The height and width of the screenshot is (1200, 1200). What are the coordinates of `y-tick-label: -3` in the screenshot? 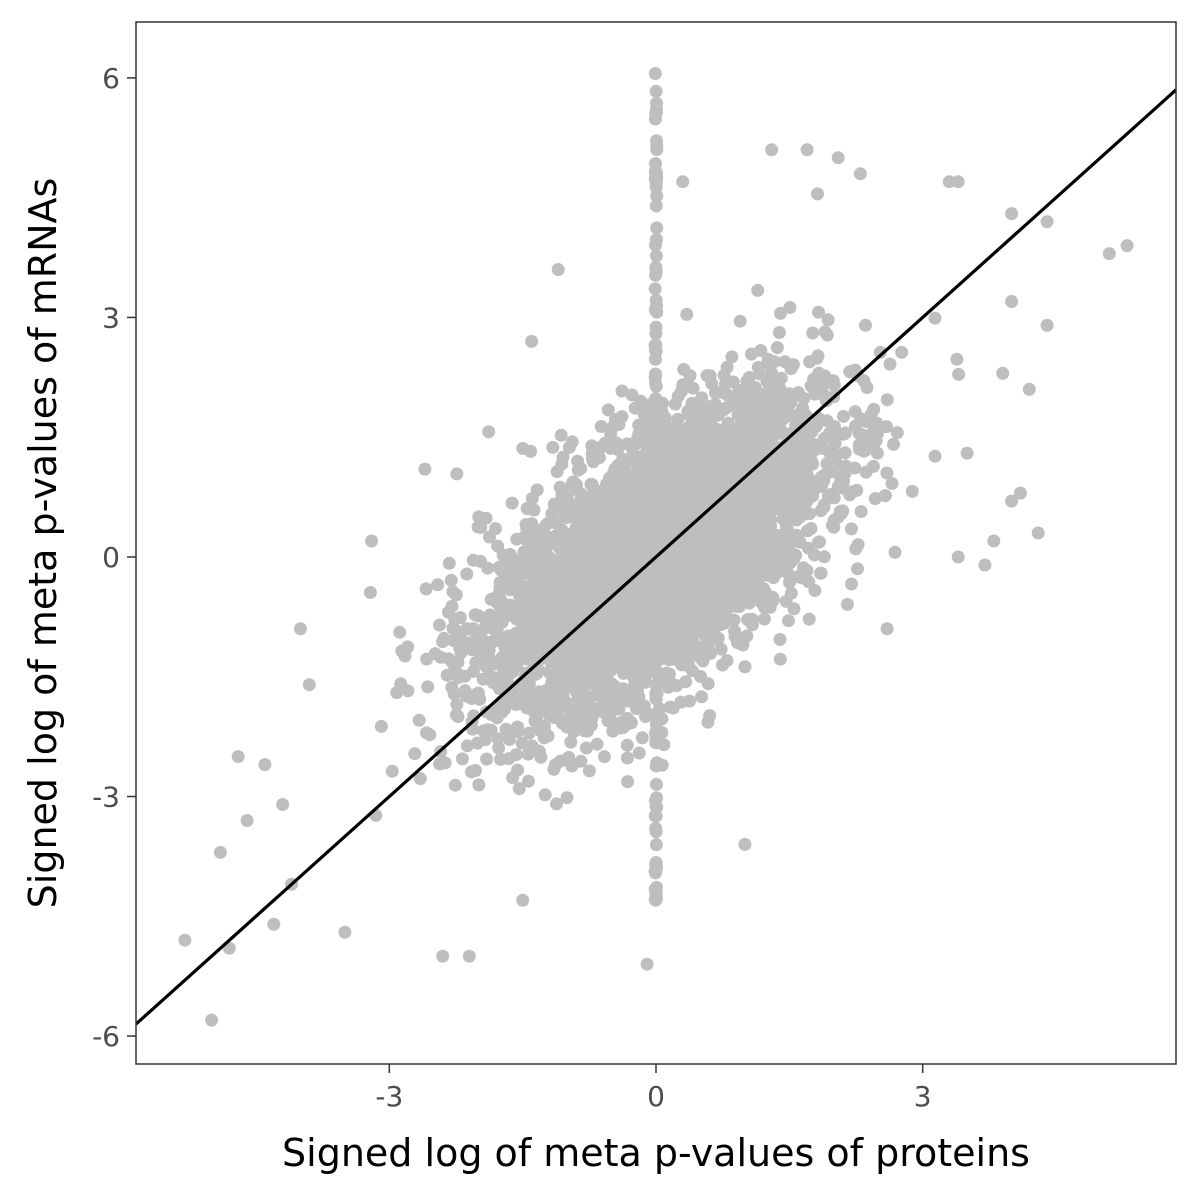 It's located at (106, 797).